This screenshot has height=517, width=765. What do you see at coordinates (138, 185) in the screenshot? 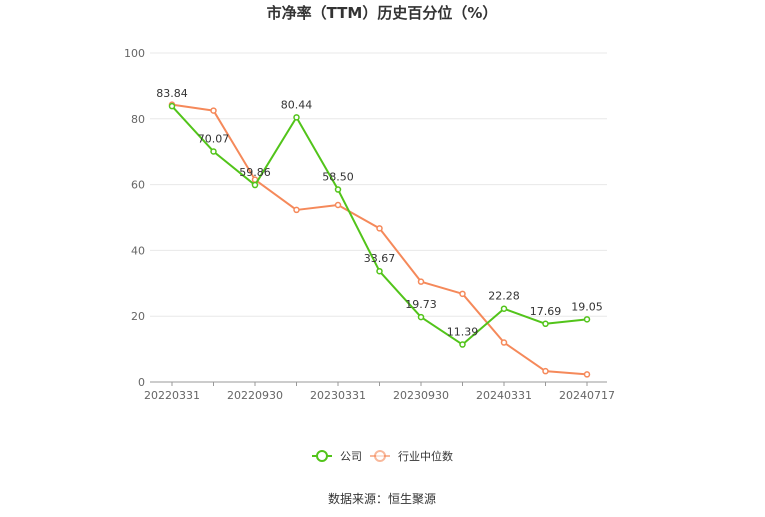
I see `y-tick-label-60: 60` at bounding box center [138, 185].